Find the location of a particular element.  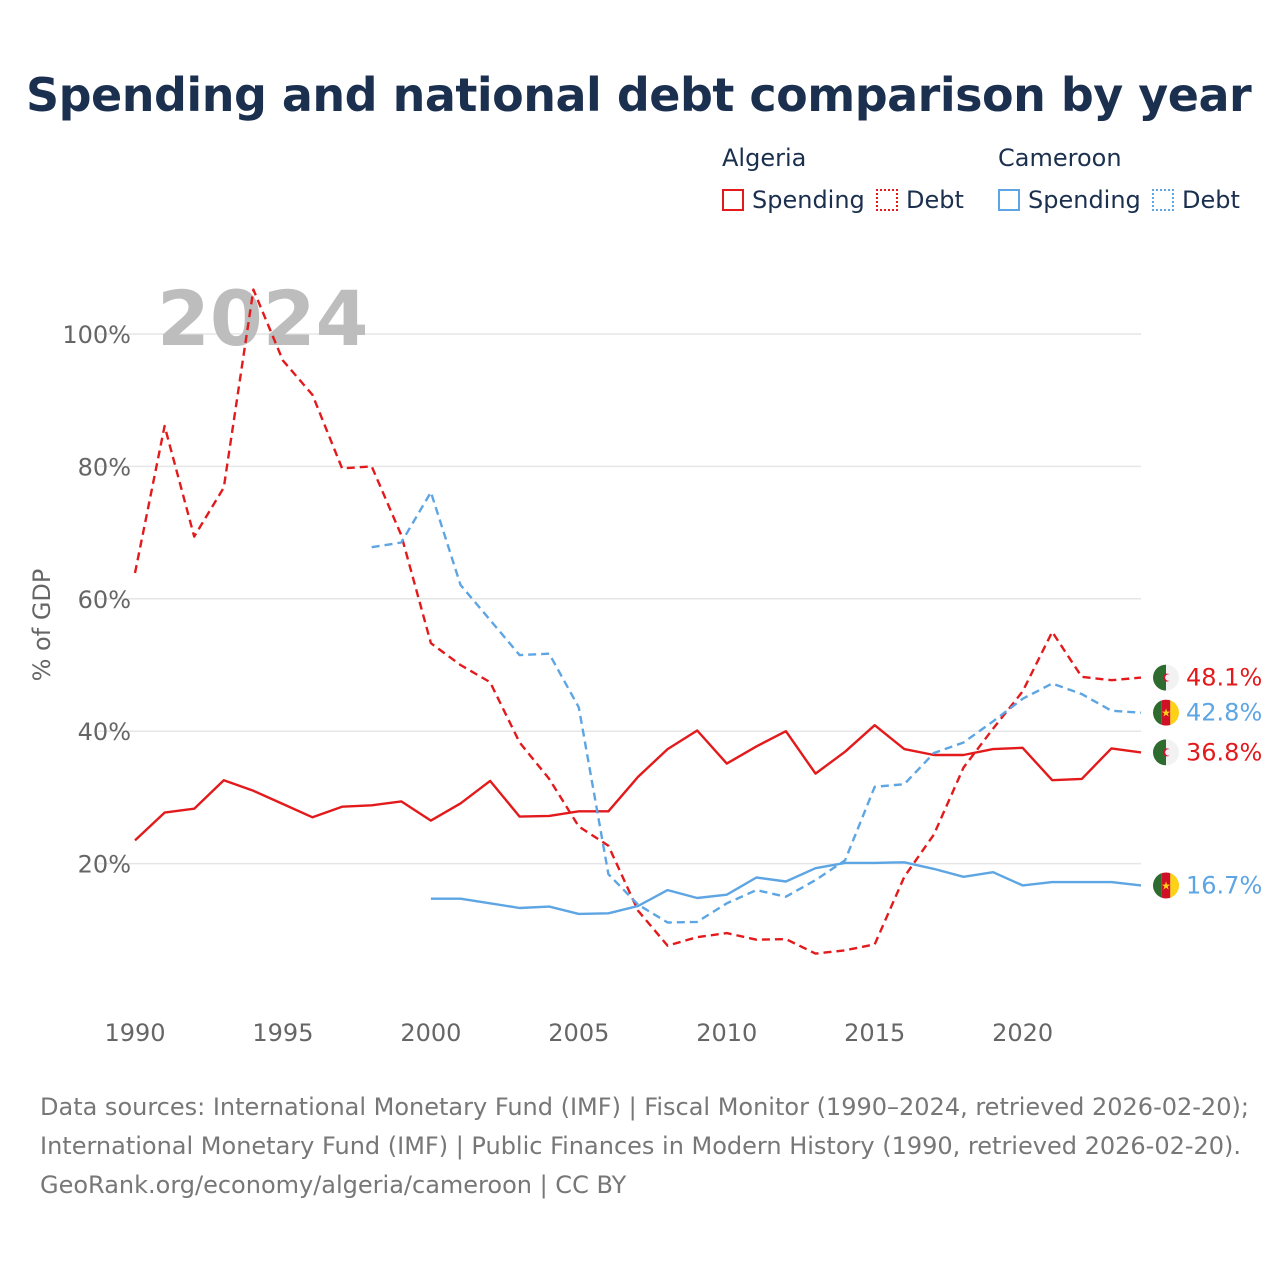

y-tick-label: 100% is located at coordinates (96, 335).